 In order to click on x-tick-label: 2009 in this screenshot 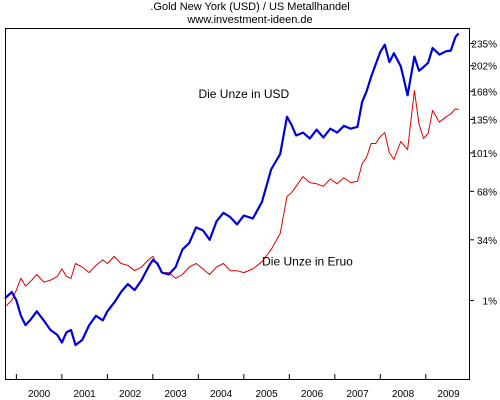, I will do `click(448, 394)`.